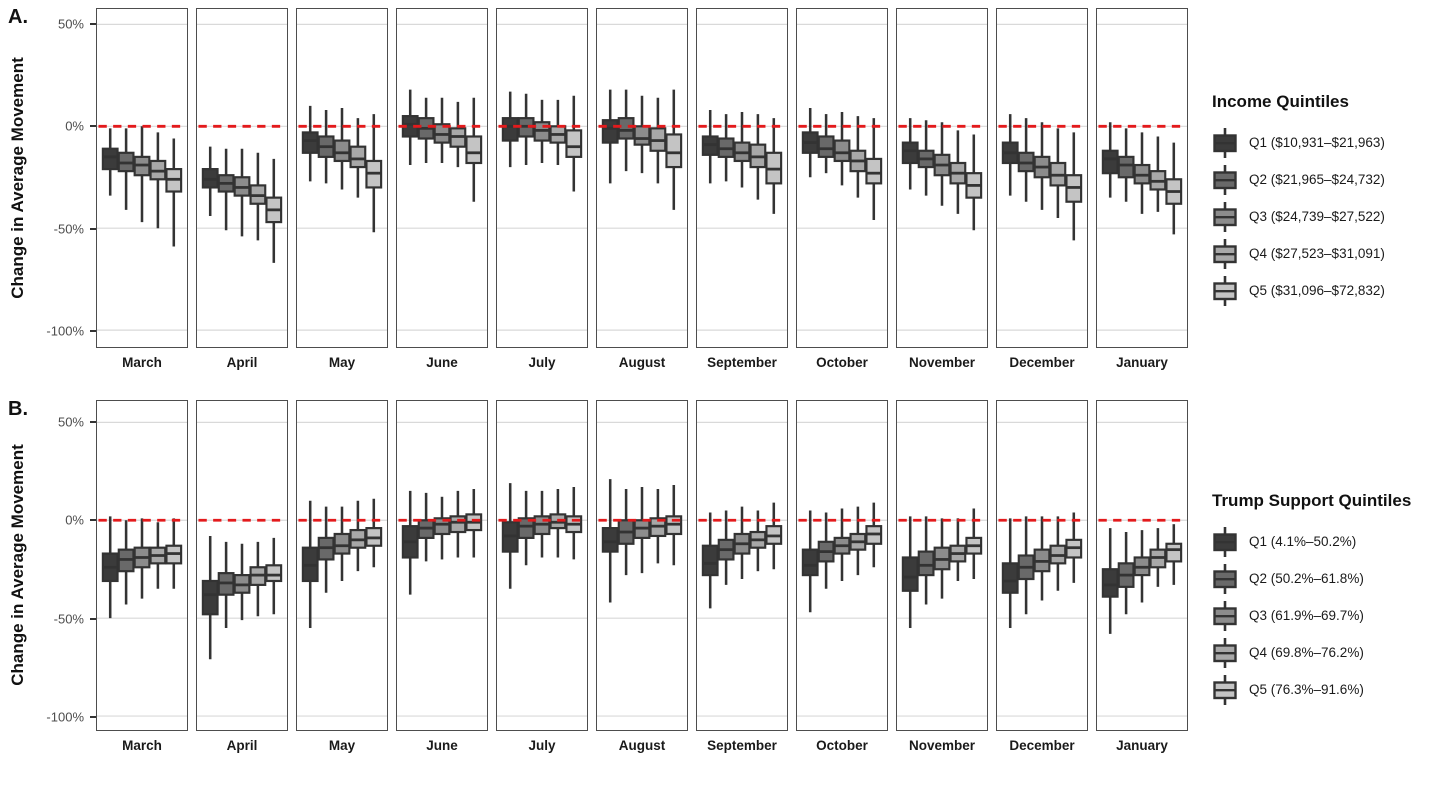  What do you see at coordinates (1142, 362) in the screenshot?
I see `x-axis-month-label: January` at bounding box center [1142, 362].